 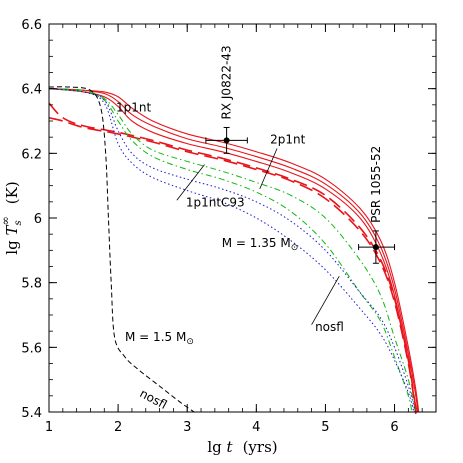 I want to click on y-tick-label: 5.4, so click(x=31, y=413).